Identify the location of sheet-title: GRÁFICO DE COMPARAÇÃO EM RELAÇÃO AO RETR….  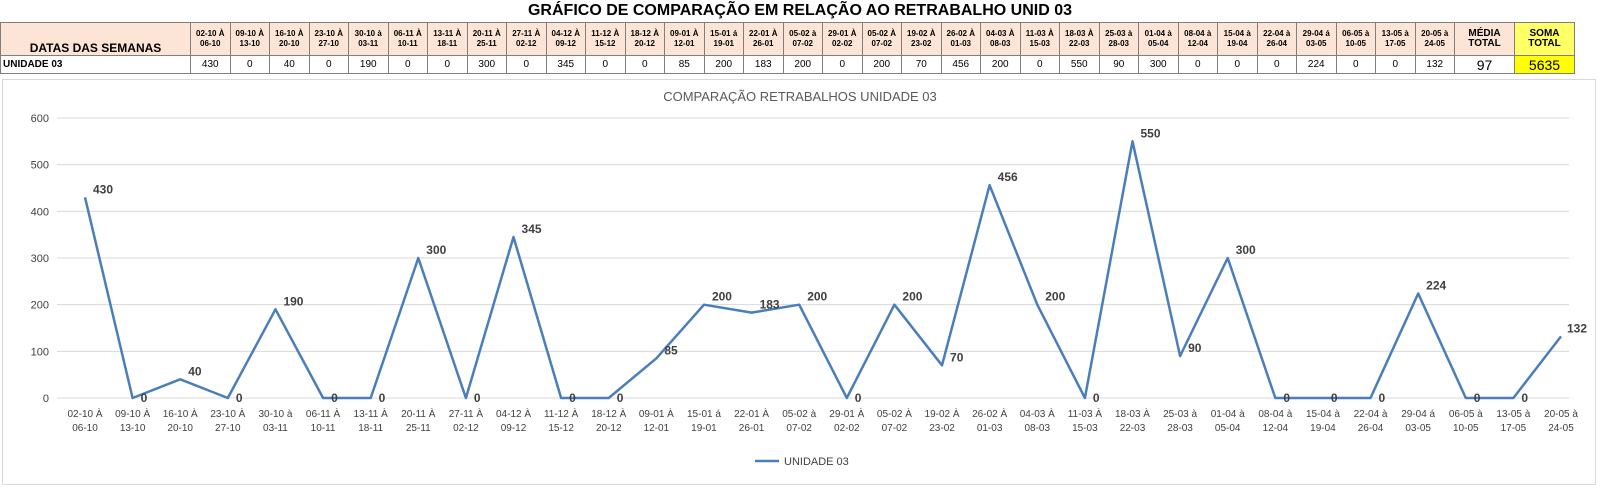
(799, 10).